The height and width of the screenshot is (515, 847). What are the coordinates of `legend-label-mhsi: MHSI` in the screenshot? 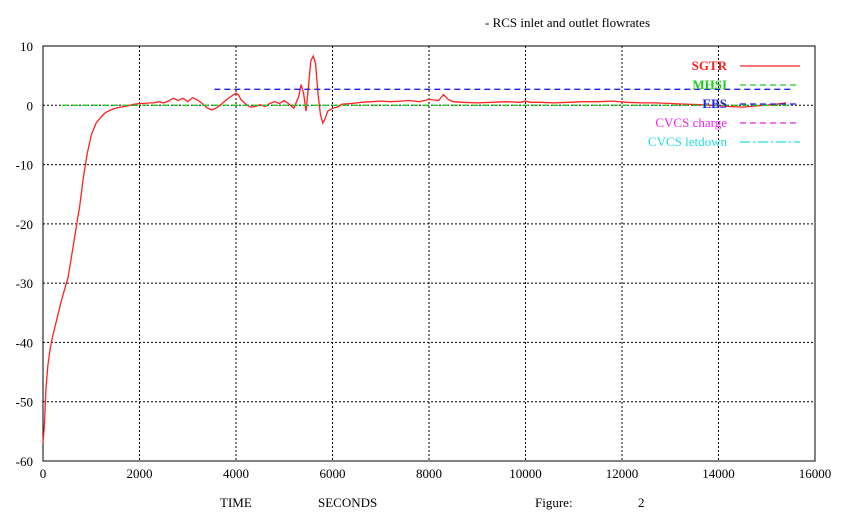 It's located at (709, 84).